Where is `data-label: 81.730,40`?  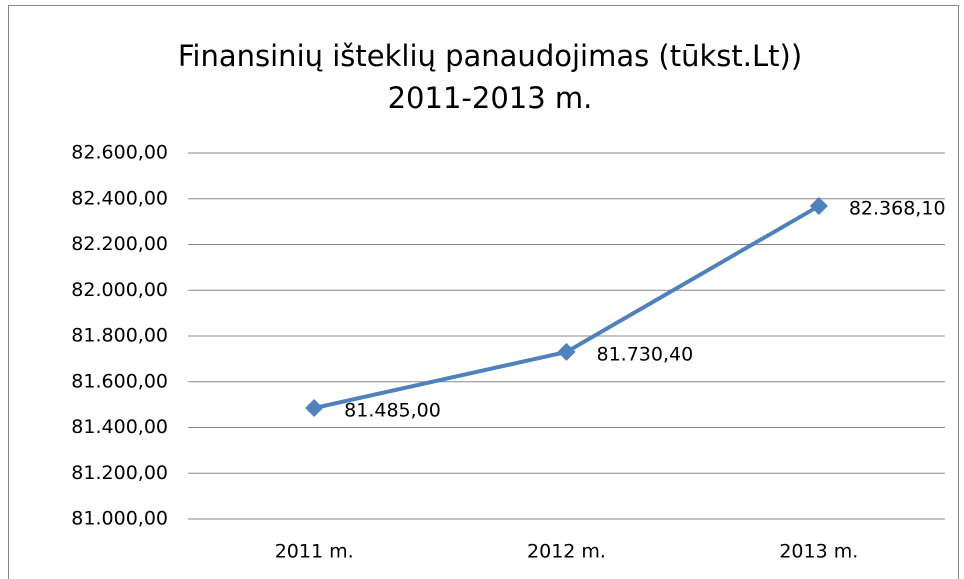
data-label: 81.730,40 is located at coordinates (645, 354).